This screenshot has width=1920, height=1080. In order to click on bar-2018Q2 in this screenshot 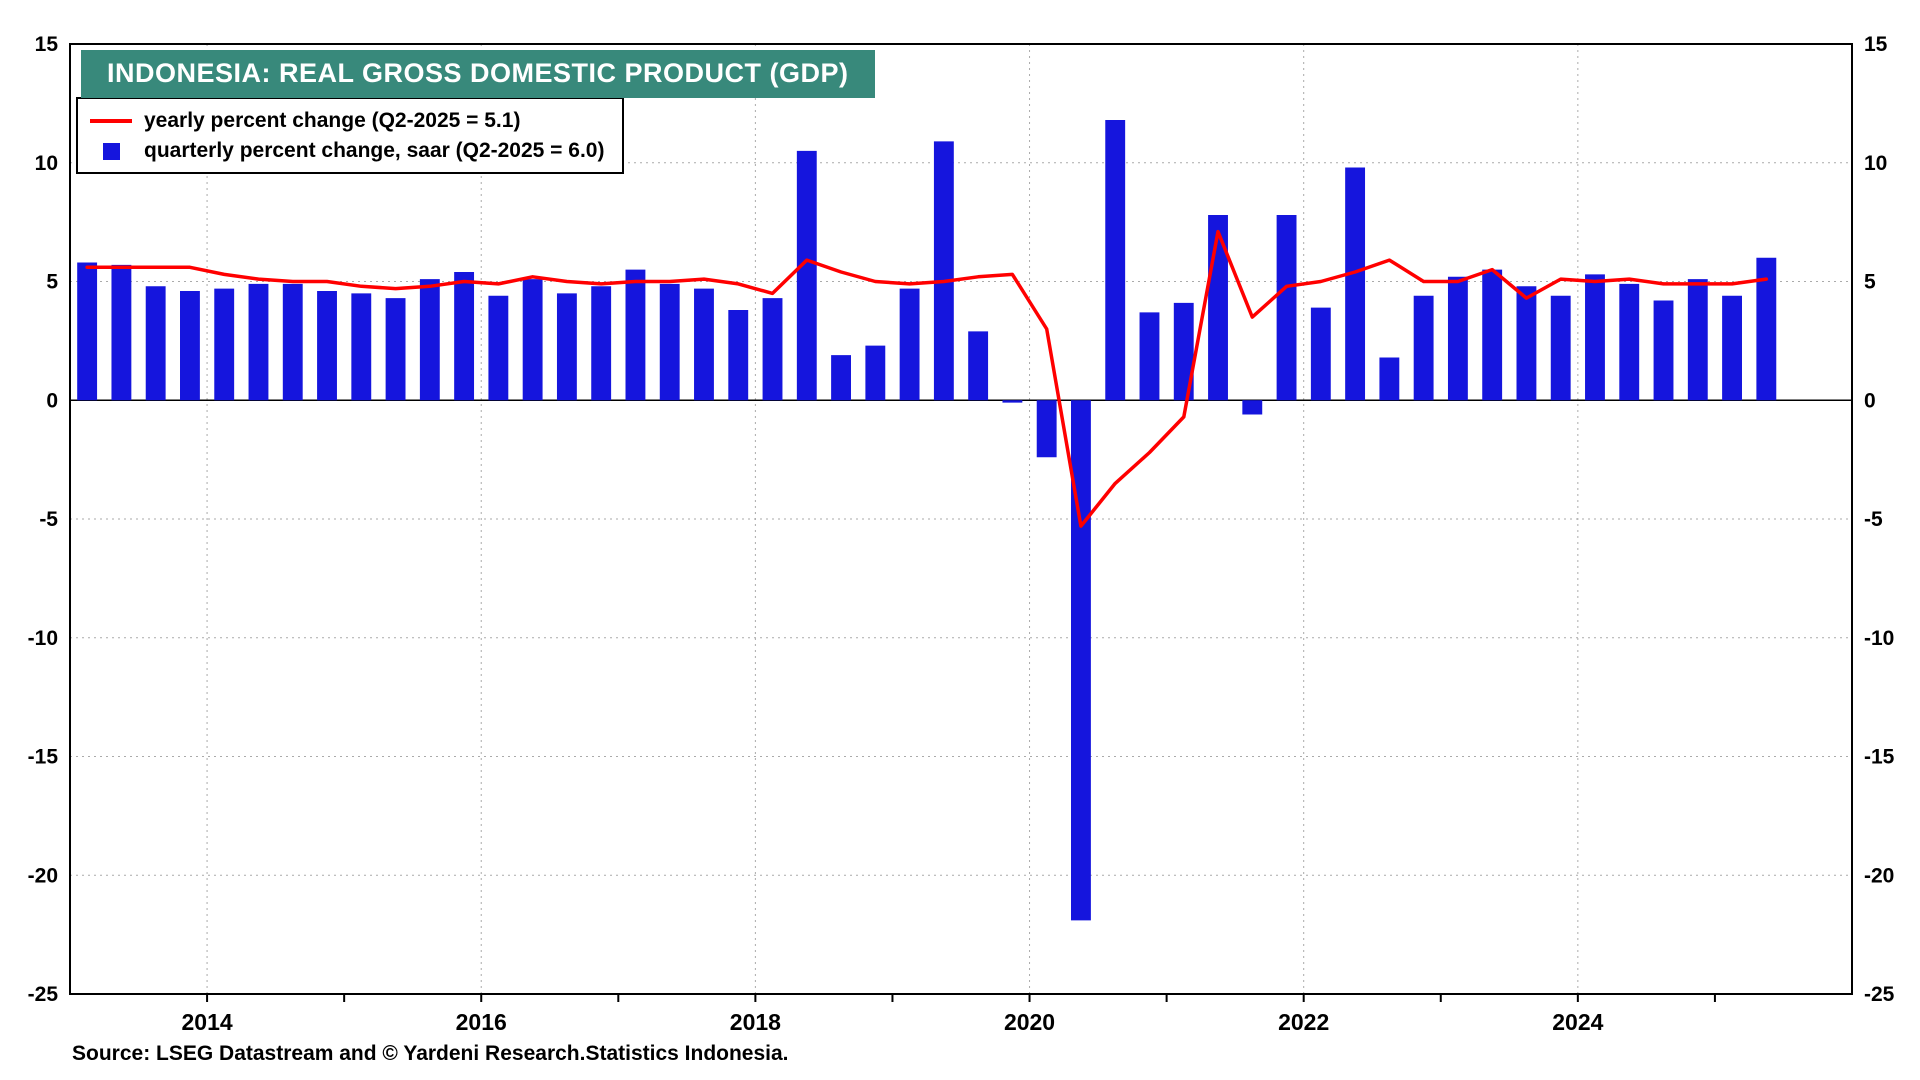, I will do `click(806, 275)`.